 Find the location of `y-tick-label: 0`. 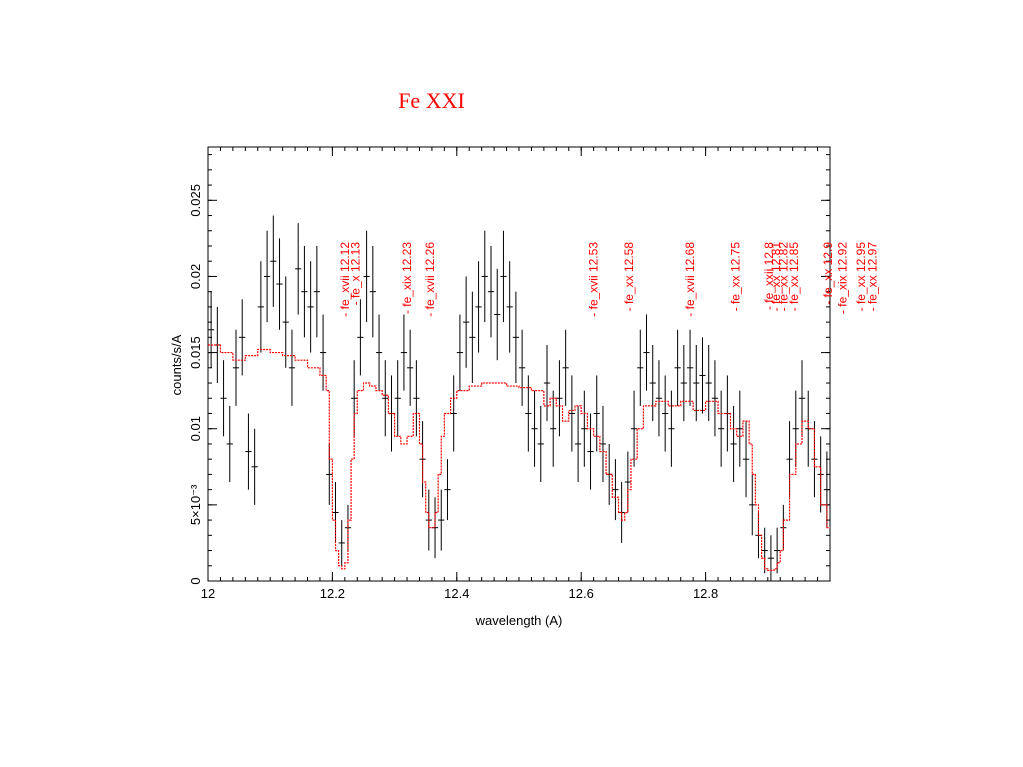

y-tick-label: 0 is located at coordinates (195, 580).